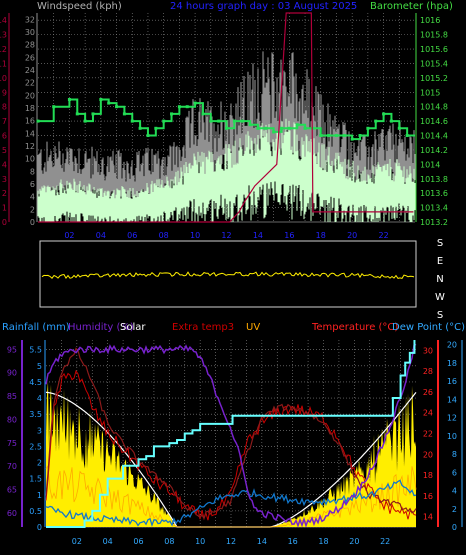 The image size is (466, 555). I want to click on dew-tick-label: 20, so click(452, 345).